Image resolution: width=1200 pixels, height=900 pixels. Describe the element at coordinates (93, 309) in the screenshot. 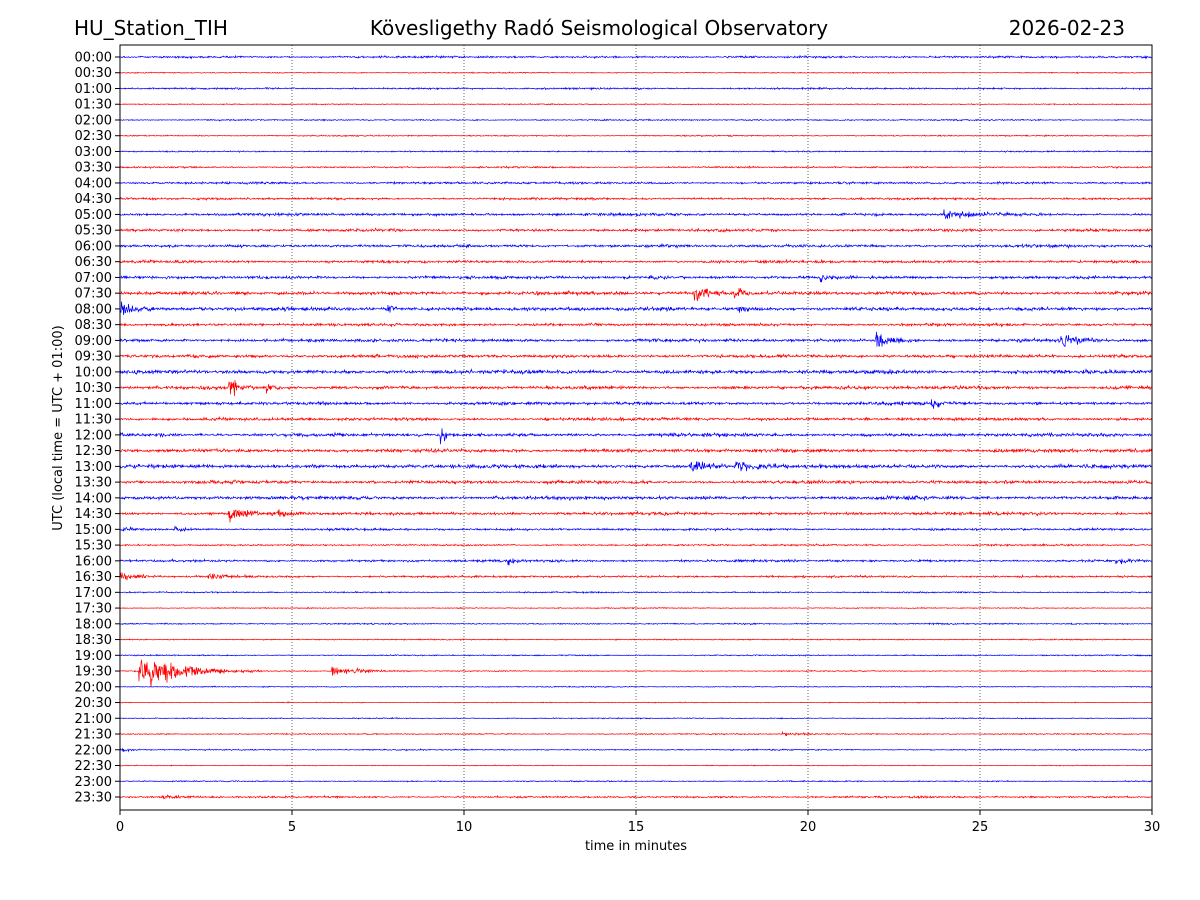

I see `y-tick-label: 08:00` at that location.